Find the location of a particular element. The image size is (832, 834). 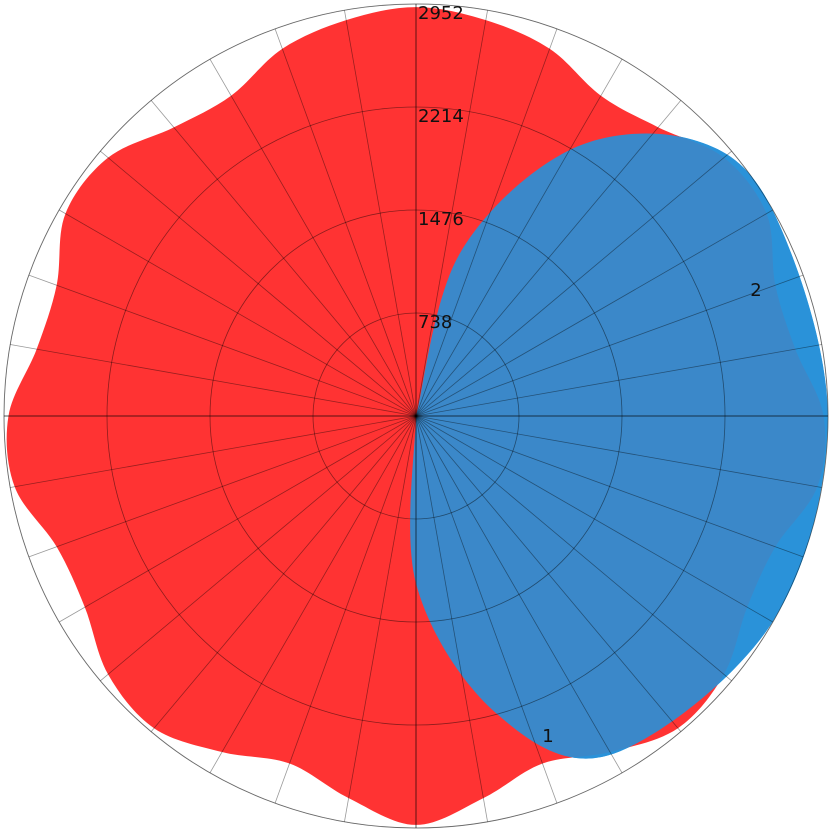

series-annotation-2: 2 is located at coordinates (755, 290).